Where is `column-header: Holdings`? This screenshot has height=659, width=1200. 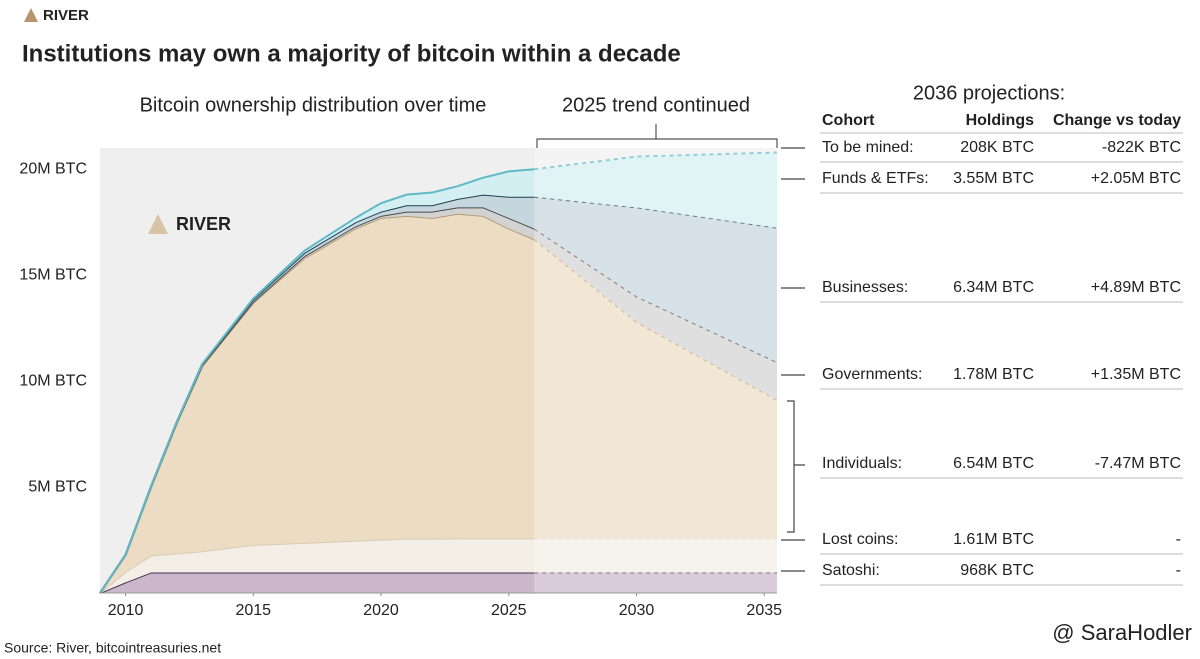 column-header: Holdings is located at coordinates (1000, 120).